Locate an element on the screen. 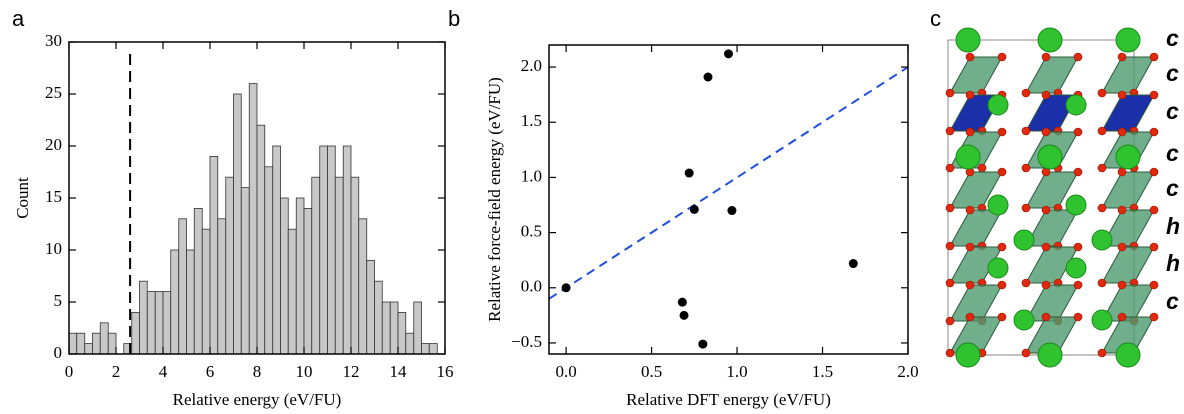  y-tick-label: 2.0 is located at coordinates (531, 65).